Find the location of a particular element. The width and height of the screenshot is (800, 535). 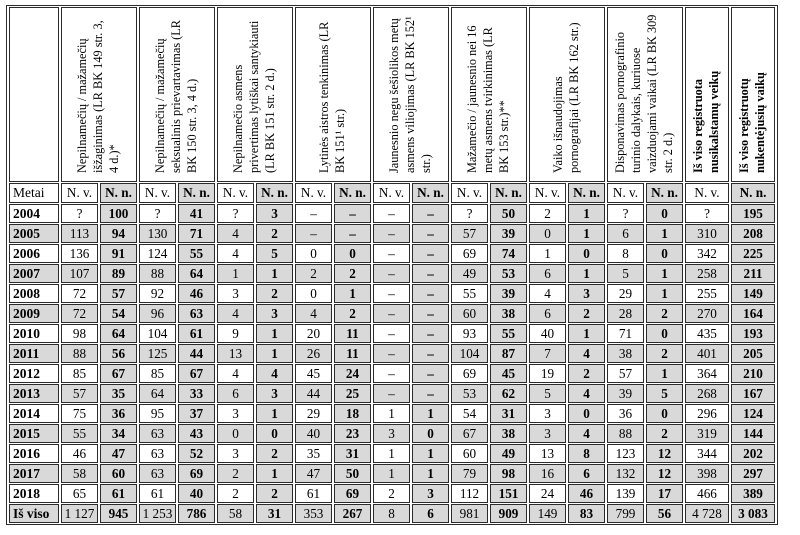

data-cell: 19 is located at coordinates (547, 373).